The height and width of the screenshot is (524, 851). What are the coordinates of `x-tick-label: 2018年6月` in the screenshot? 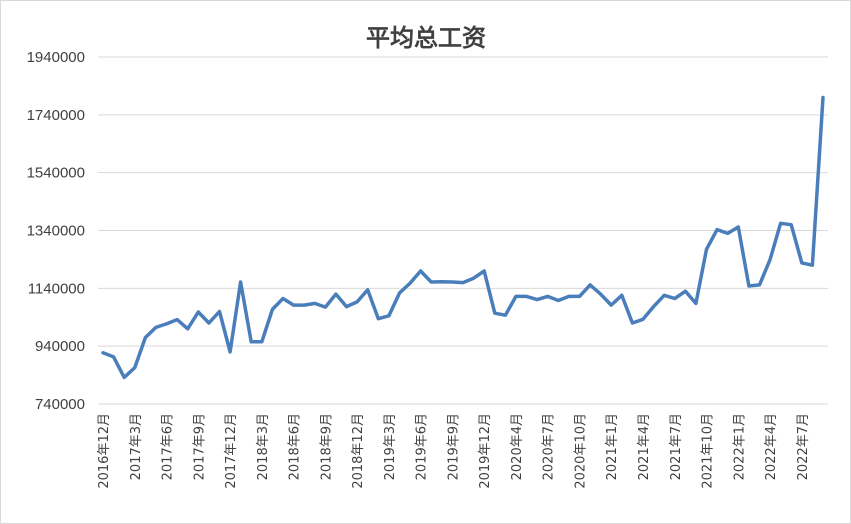 It's located at (295, 446).